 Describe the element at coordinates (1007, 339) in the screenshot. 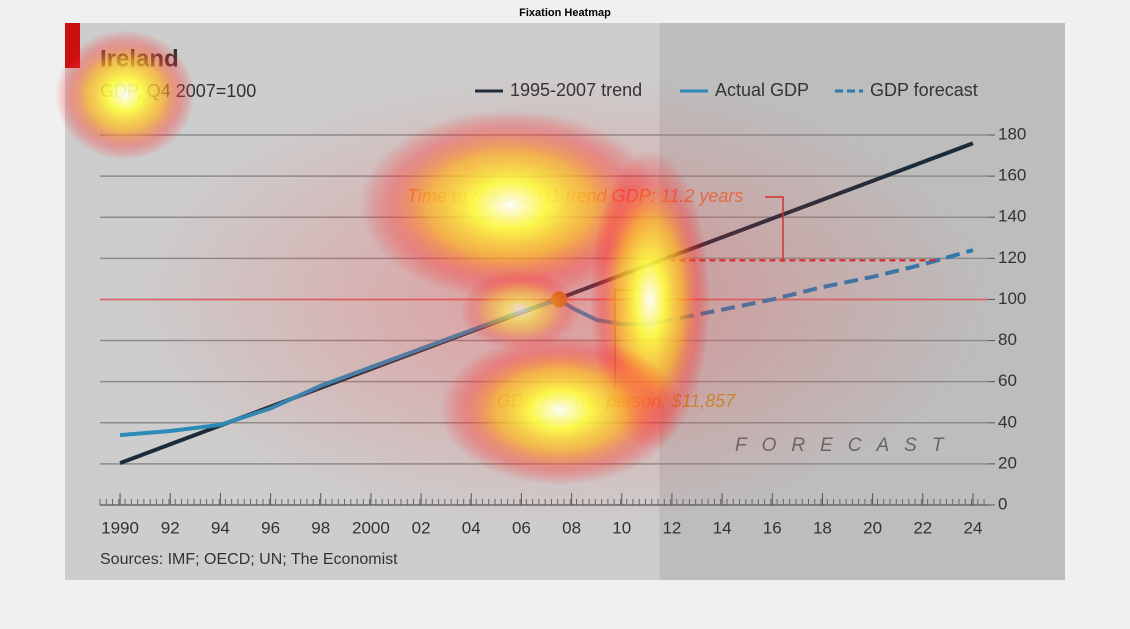

I see `y-tick-label: 80` at that location.